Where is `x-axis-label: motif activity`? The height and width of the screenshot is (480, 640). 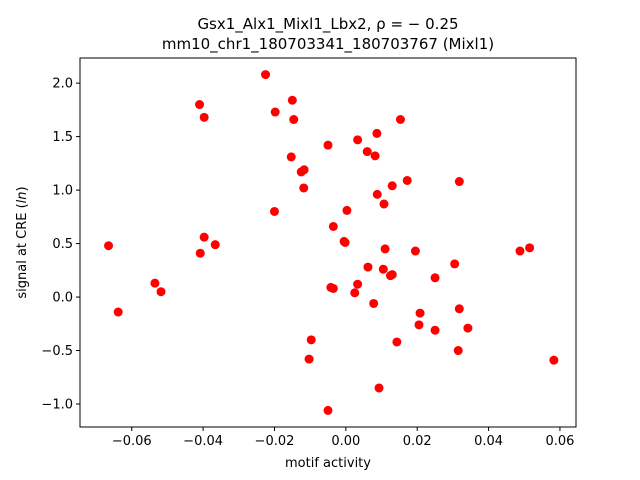
x-axis-label: motif activity is located at coordinates (328, 463).